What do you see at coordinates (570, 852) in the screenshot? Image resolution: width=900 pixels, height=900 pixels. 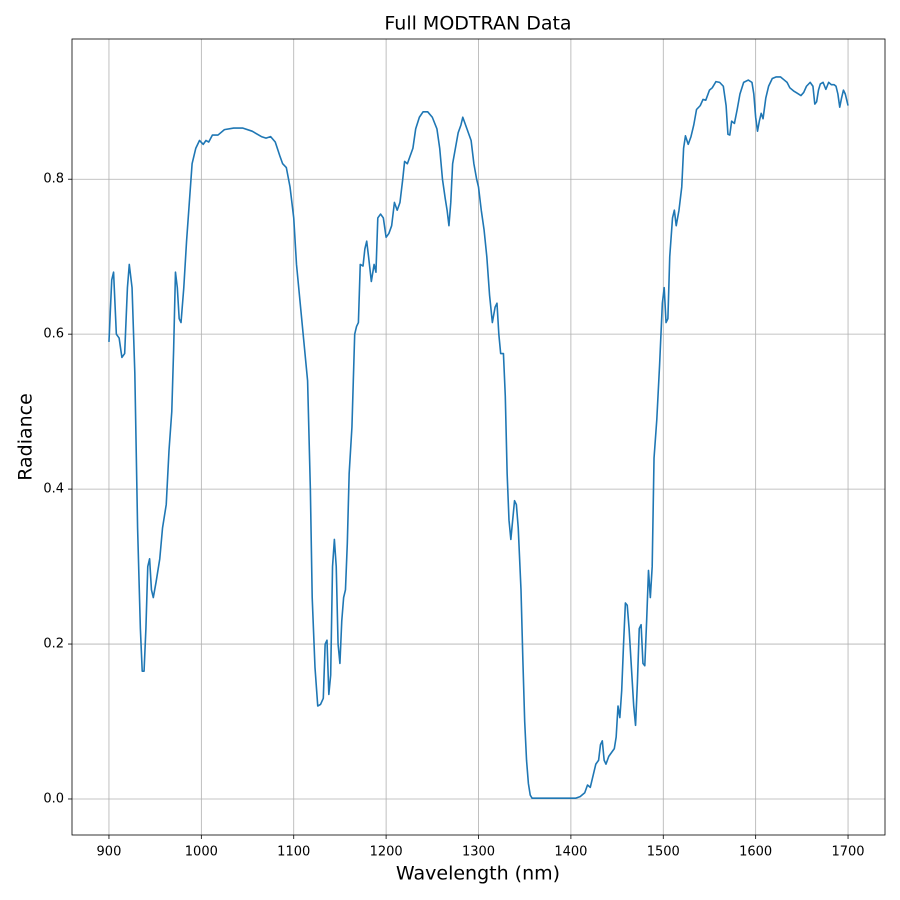 I see `x-tick-label: 1400` at bounding box center [570, 852].